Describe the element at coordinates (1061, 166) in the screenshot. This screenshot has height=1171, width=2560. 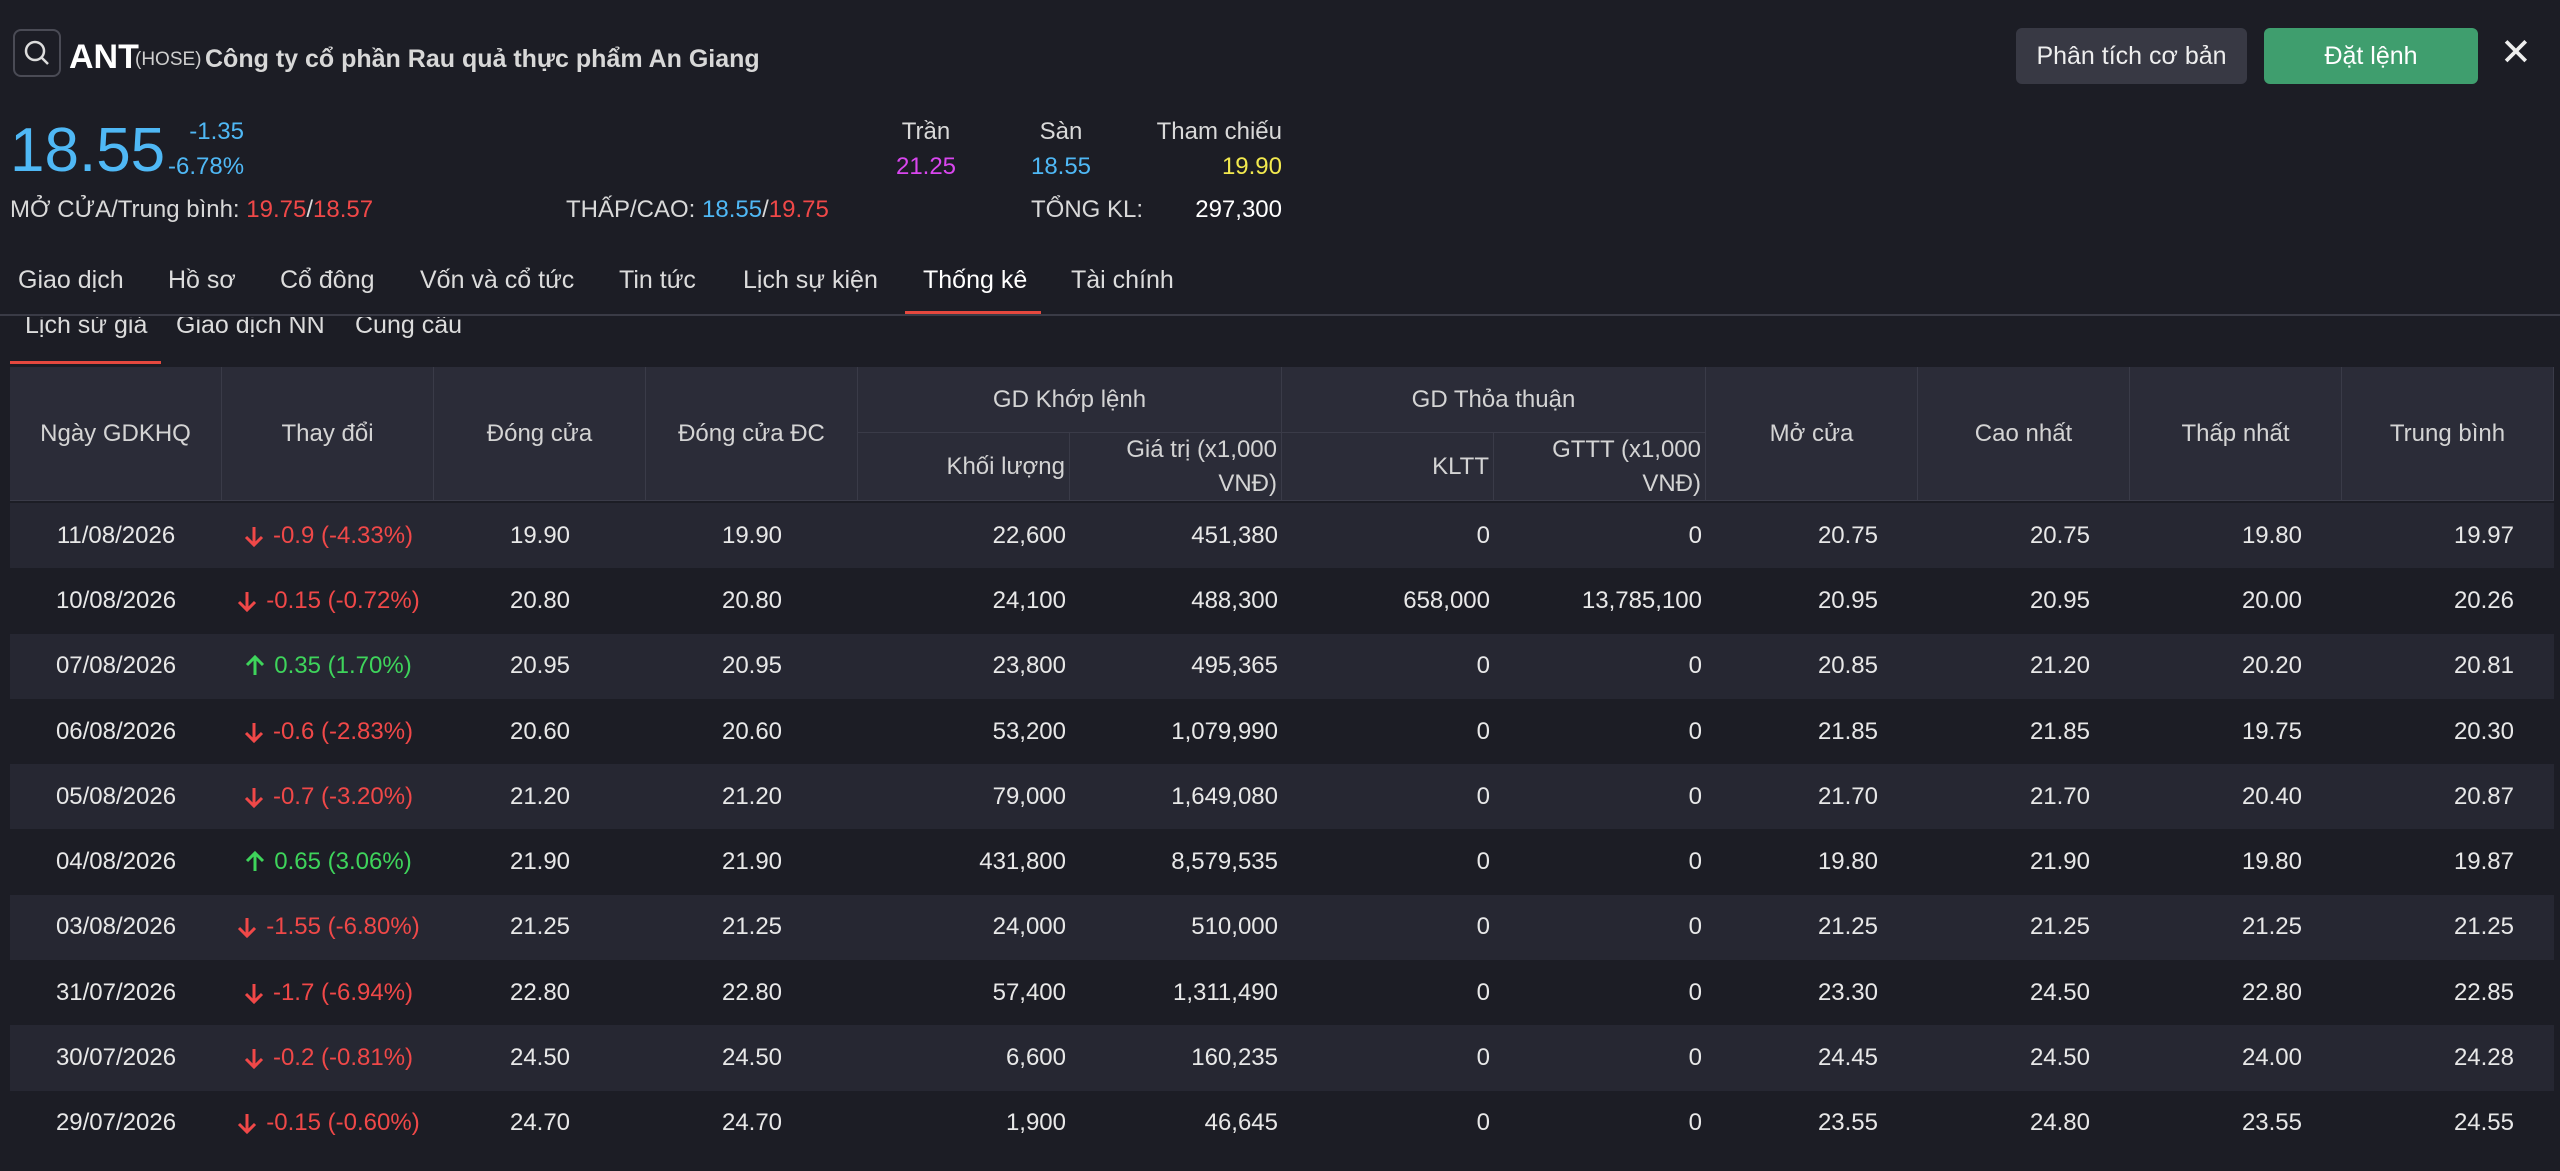
I see `floor: 18.55` at that location.